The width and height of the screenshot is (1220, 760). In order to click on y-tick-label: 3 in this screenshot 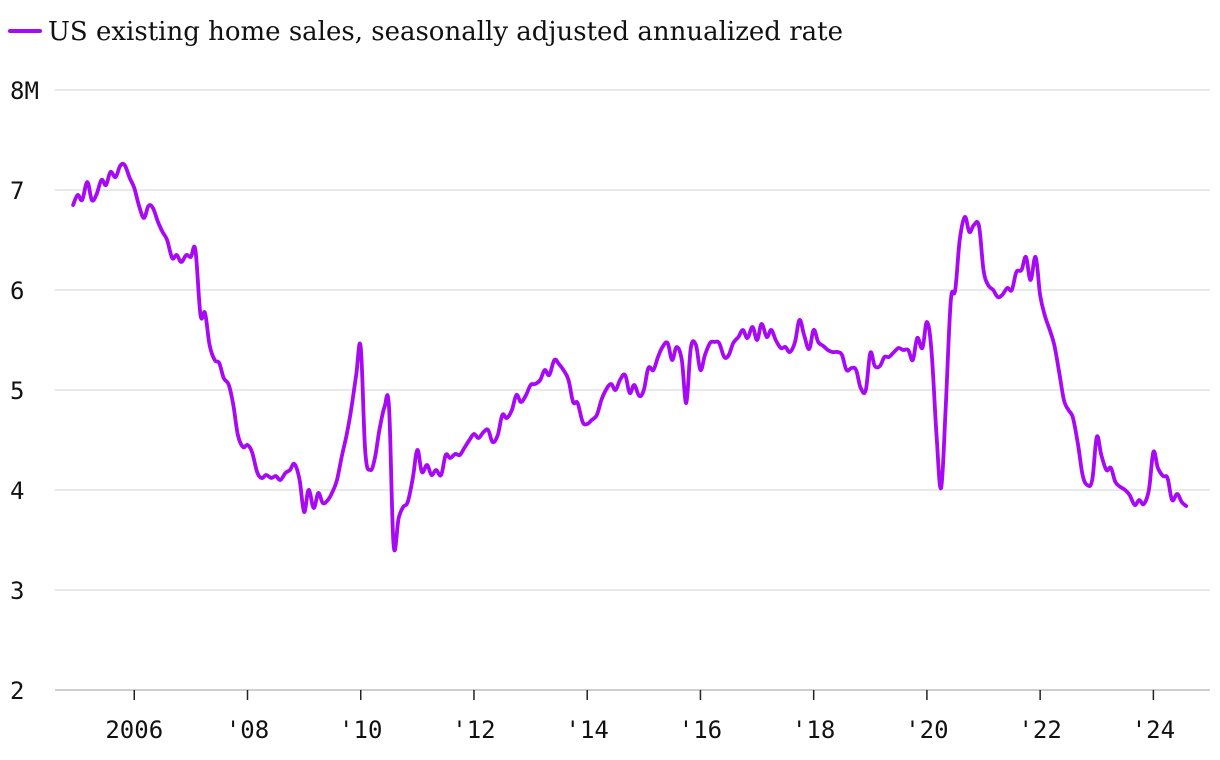, I will do `click(17, 591)`.